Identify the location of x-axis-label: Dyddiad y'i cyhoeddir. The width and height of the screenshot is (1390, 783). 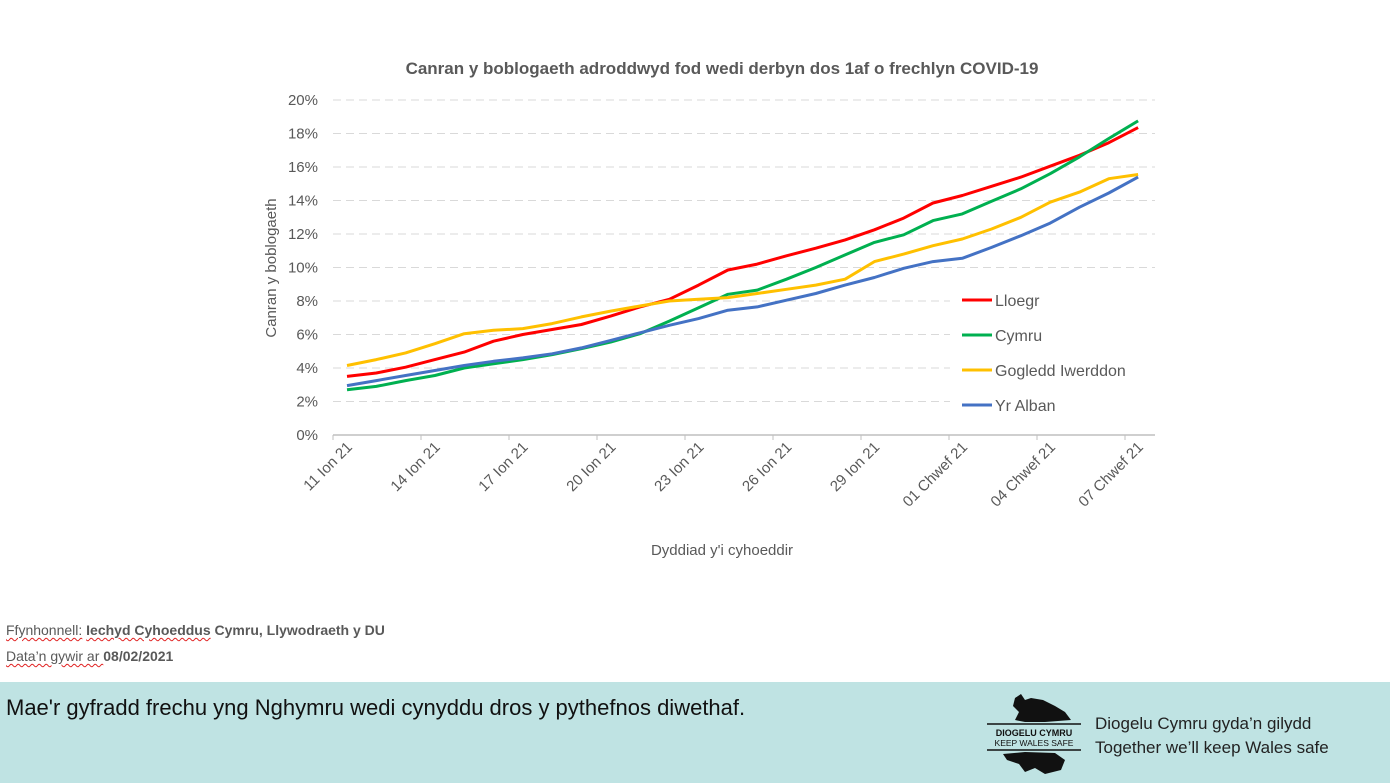
(722, 550).